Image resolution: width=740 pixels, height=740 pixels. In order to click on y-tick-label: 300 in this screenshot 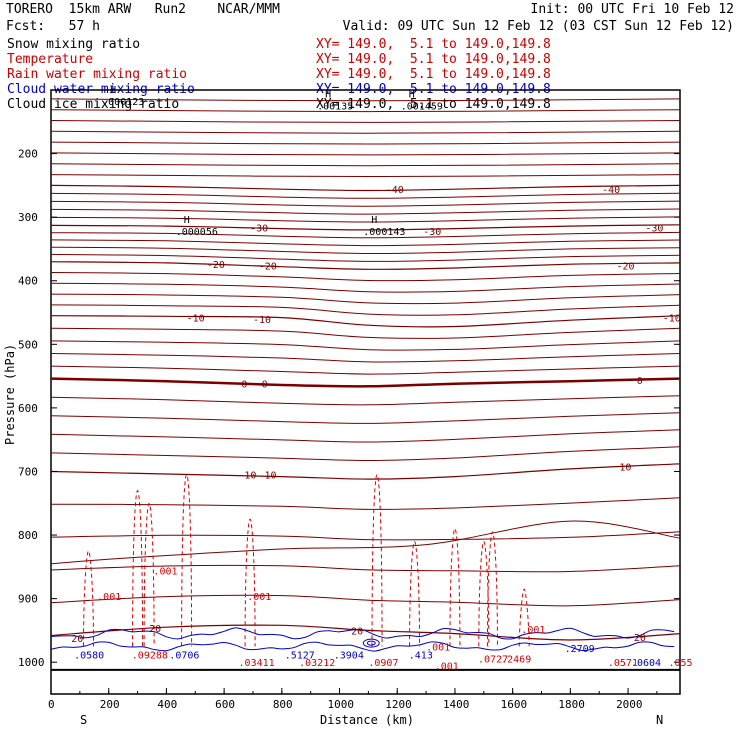, I will do `click(28, 217)`.